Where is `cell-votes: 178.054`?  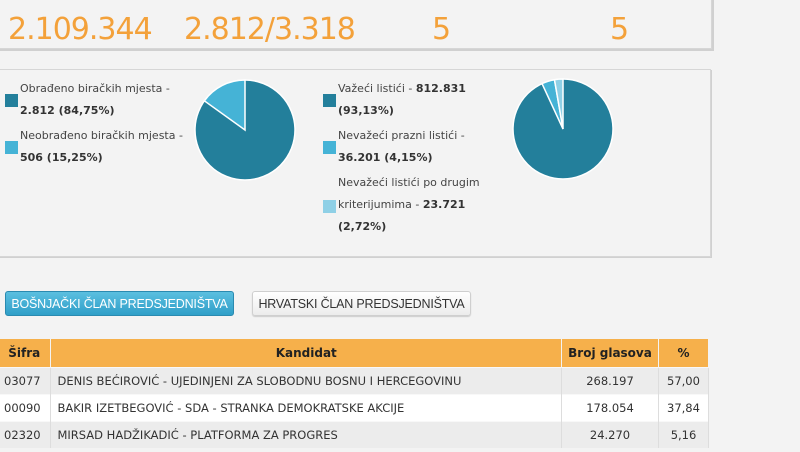
cell-votes: 178.054 is located at coordinates (610, 408).